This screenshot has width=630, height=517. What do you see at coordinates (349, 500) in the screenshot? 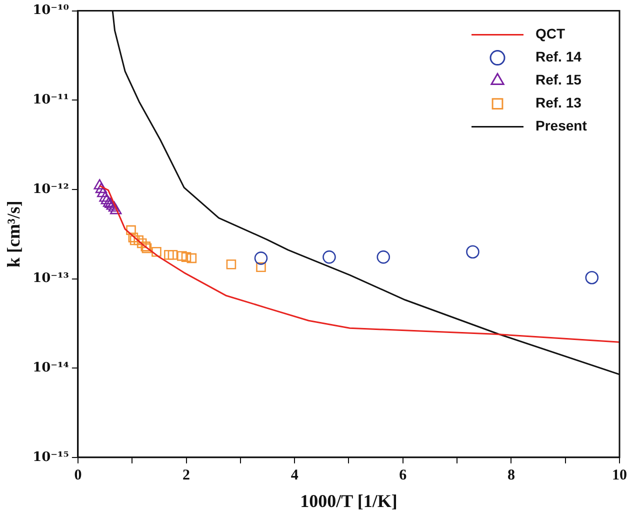
I see `x-axis-title: 1000/T [1/K]` at bounding box center [349, 500].